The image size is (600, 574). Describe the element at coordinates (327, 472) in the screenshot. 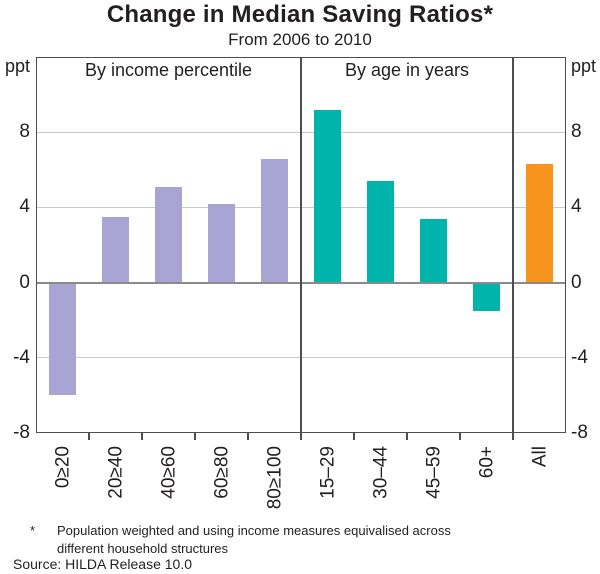

I see `x-category-label: 15–29` at that location.